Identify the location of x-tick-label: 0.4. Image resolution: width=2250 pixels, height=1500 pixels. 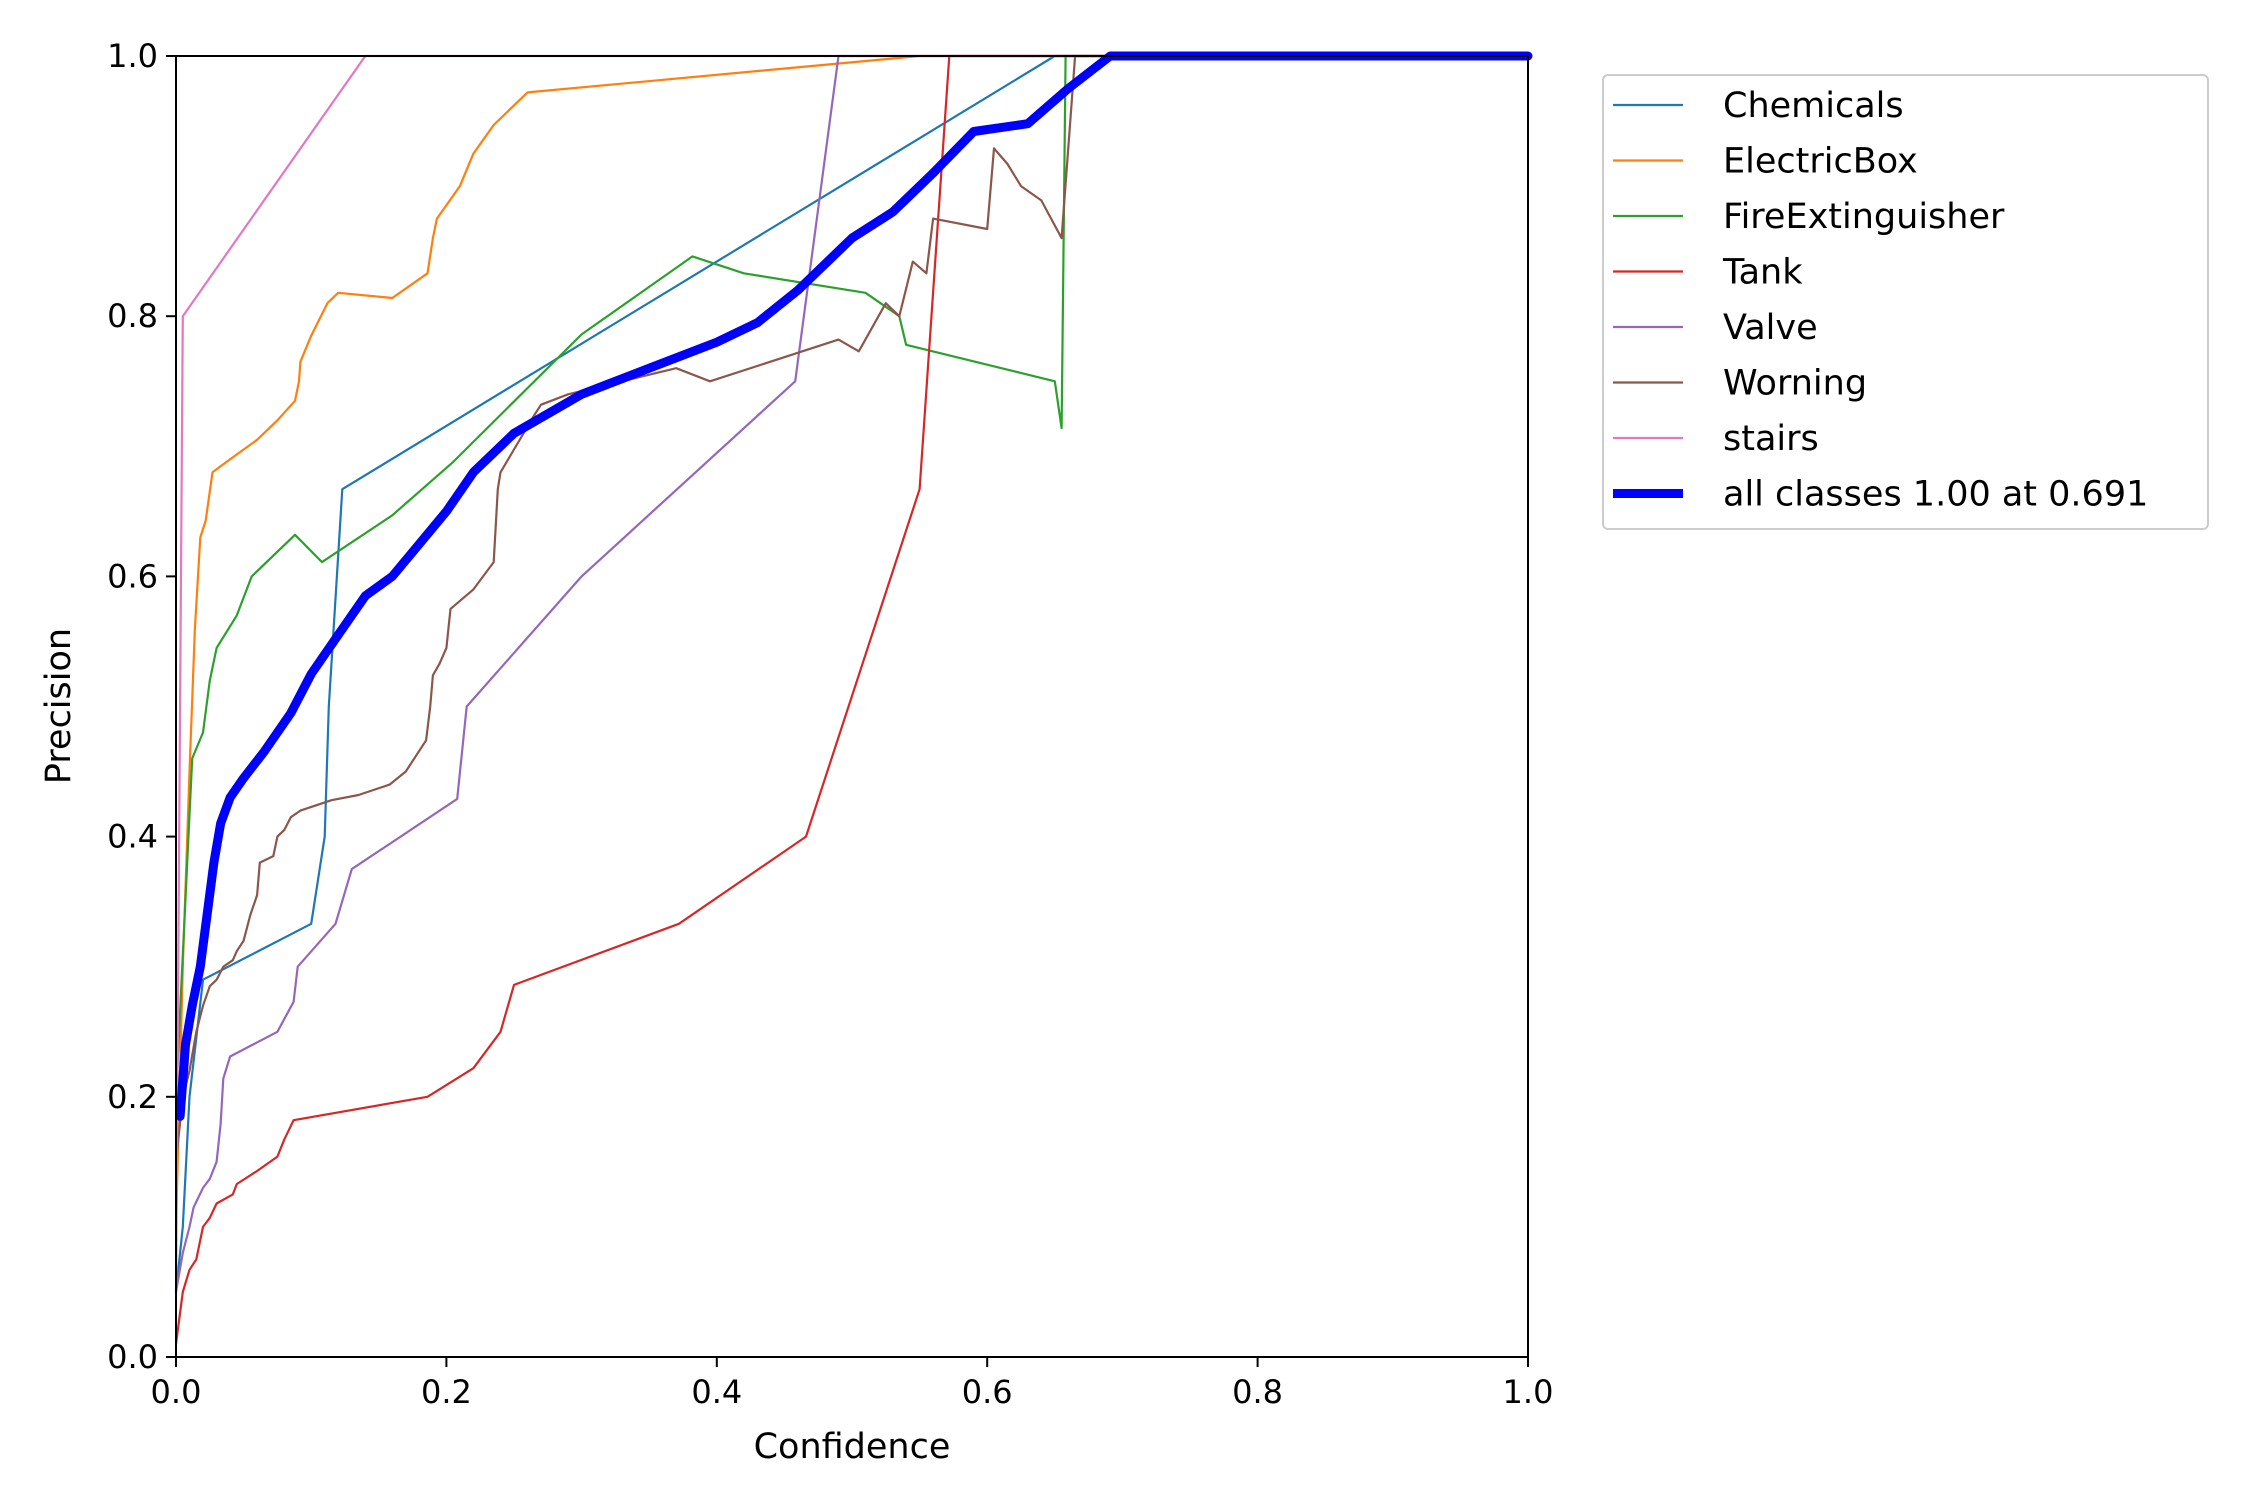
(716, 1392).